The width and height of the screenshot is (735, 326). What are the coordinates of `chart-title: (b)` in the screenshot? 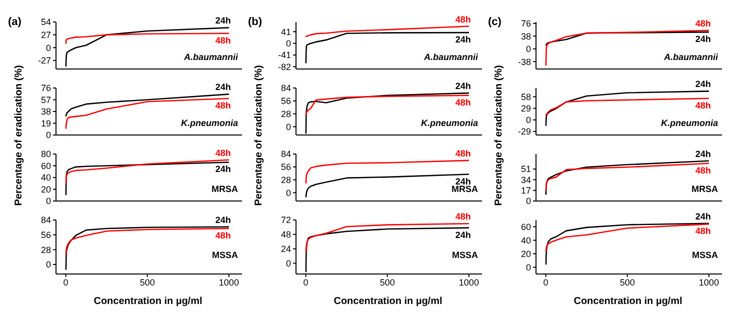 It's located at (255, 22).